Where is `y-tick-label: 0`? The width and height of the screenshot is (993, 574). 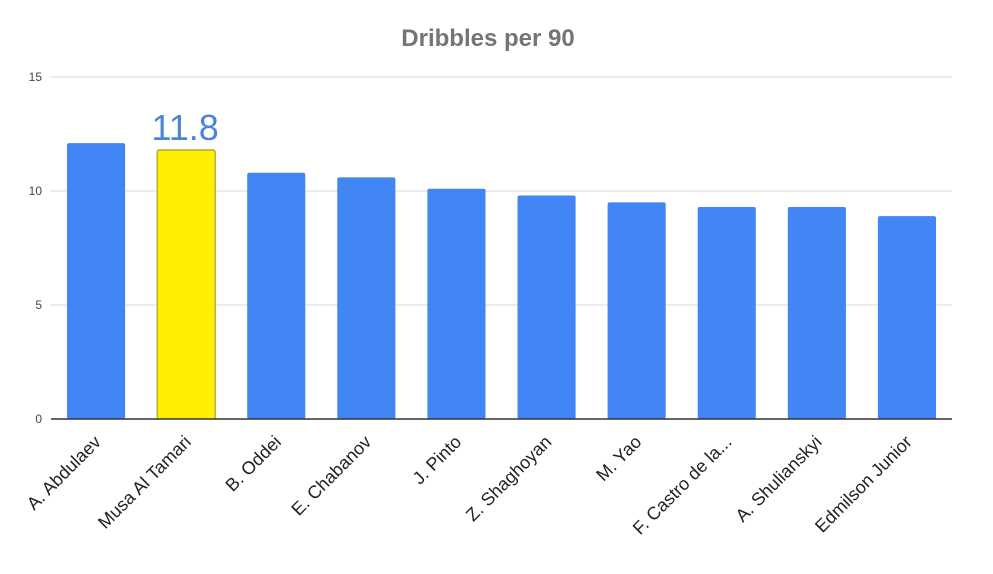 y-tick-label: 0 is located at coordinates (38, 419).